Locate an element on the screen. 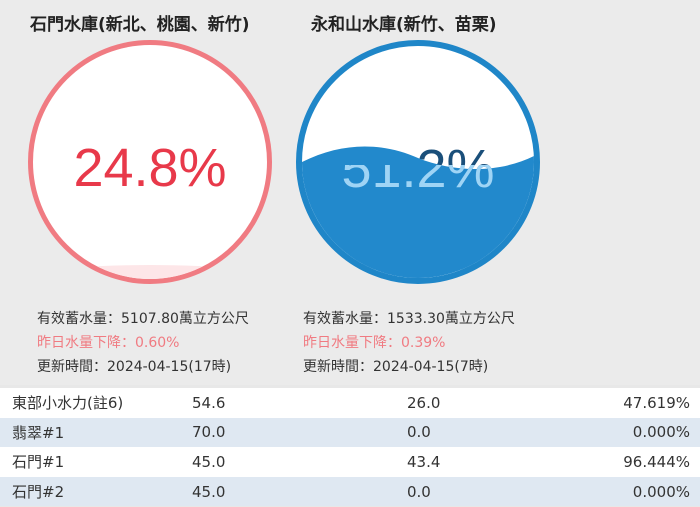 The width and height of the screenshot is (700, 507). reservoir-title: 永和山水庫(新竹、苗栗) is located at coordinates (404, 25).